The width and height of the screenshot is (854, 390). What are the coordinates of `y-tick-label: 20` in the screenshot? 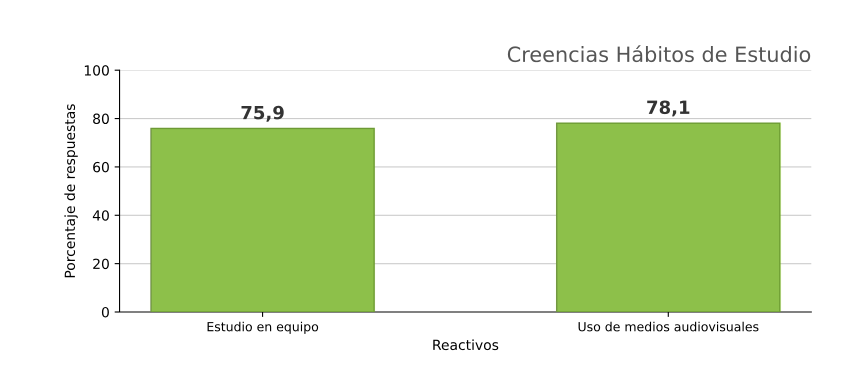 It's located at (101, 264).